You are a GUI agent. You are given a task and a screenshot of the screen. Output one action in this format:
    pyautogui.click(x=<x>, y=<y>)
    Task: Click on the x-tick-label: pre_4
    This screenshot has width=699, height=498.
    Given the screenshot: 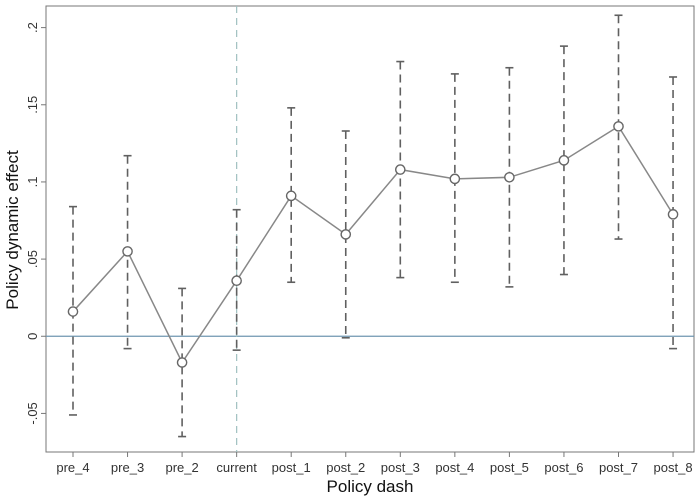 What is the action you would take?
    pyautogui.click(x=72, y=467)
    